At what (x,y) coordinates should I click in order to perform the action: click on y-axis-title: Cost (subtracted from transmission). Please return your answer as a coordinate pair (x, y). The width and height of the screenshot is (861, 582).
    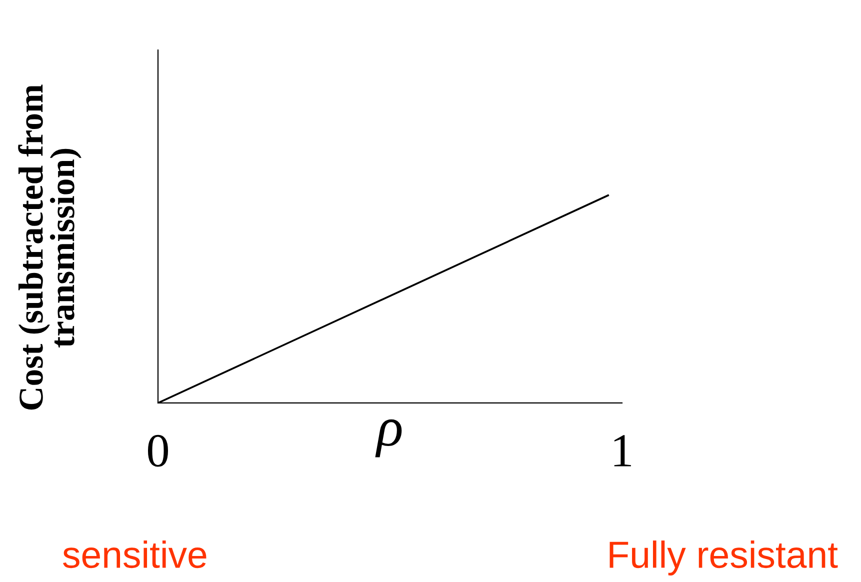
    Looking at the image, I should click on (50, 247).